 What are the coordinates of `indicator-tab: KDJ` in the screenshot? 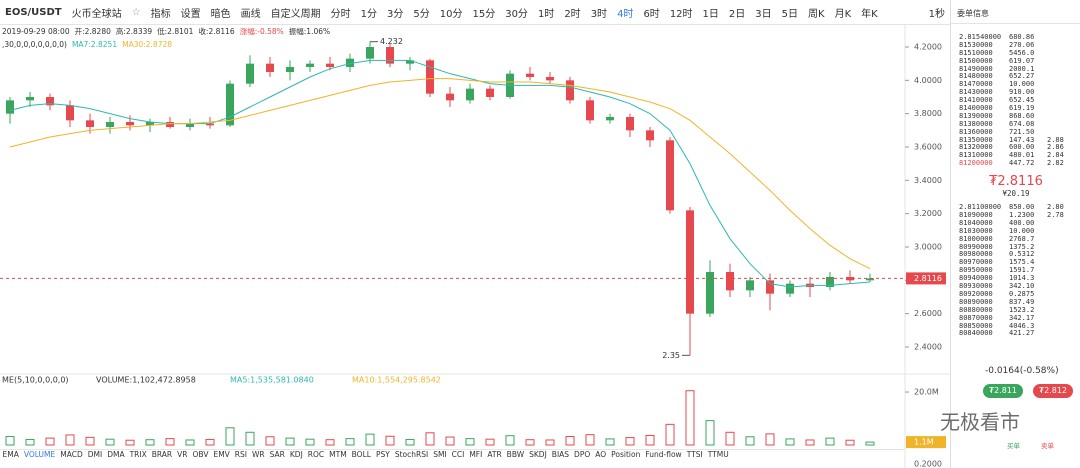 It's located at (296, 454).